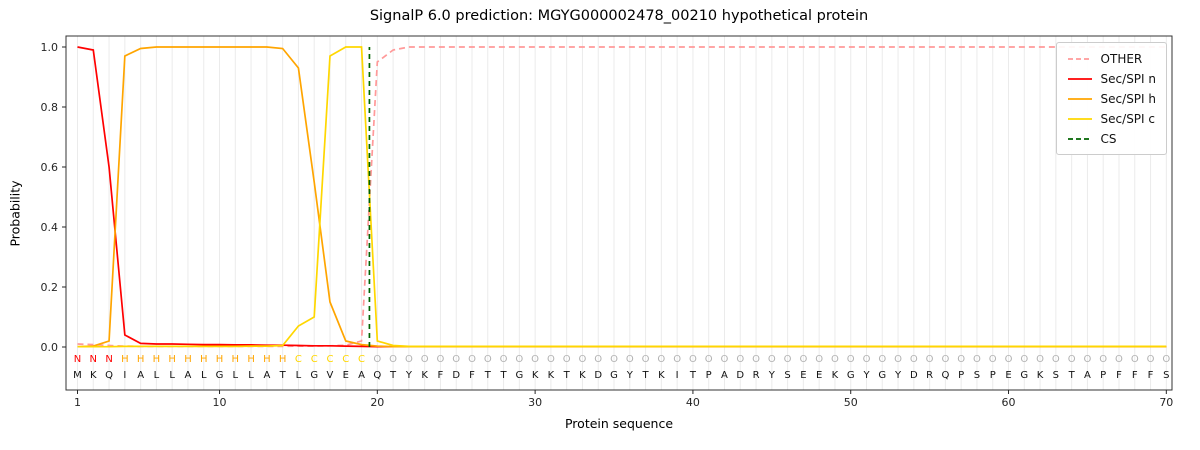 This screenshot has width=1200, height=450. Describe the element at coordinates (693, 402) in the screenshot. I see `svg-text: 40` at that location.